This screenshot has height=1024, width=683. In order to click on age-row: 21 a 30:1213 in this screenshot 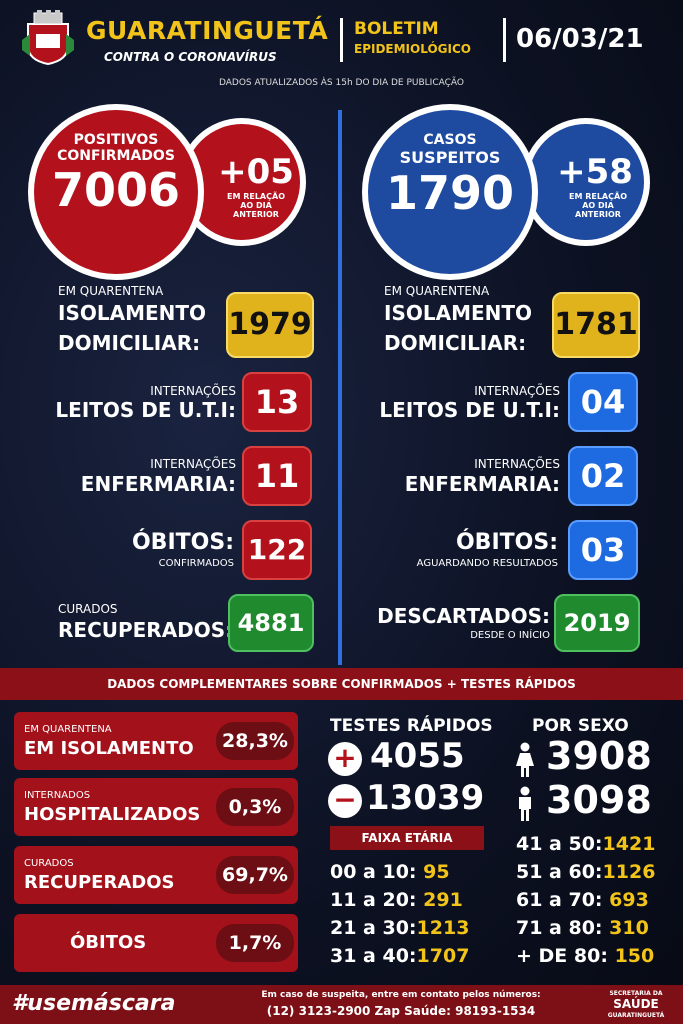, I will do `click(399, 928)`.